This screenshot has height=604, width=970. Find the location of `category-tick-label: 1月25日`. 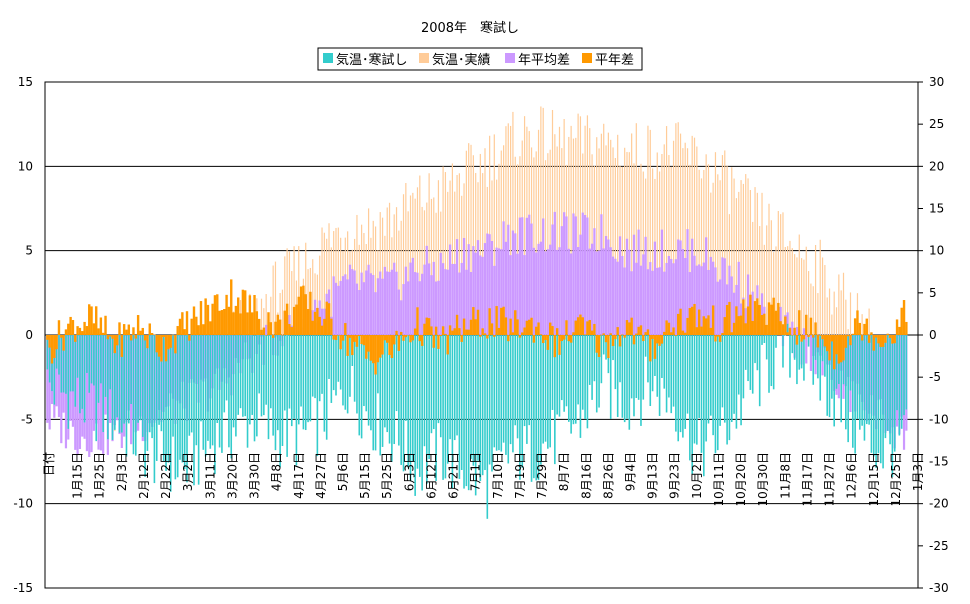

category-tick-label: 1月25日 is located at coordinates (100, 475).